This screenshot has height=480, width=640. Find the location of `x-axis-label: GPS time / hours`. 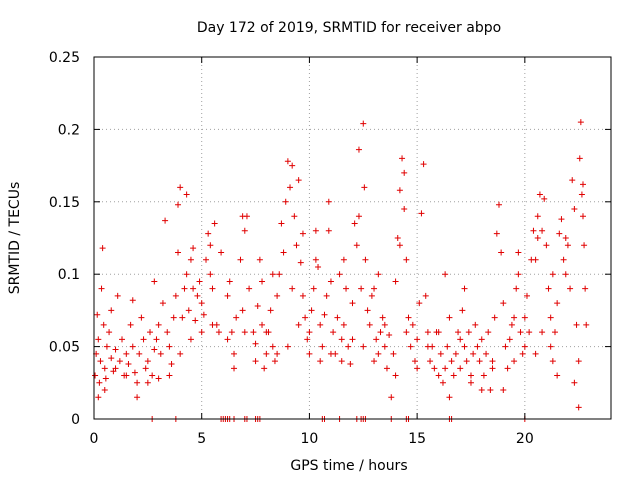

x-axis-label: GPS time / hours is located at coordinates (348, 466).